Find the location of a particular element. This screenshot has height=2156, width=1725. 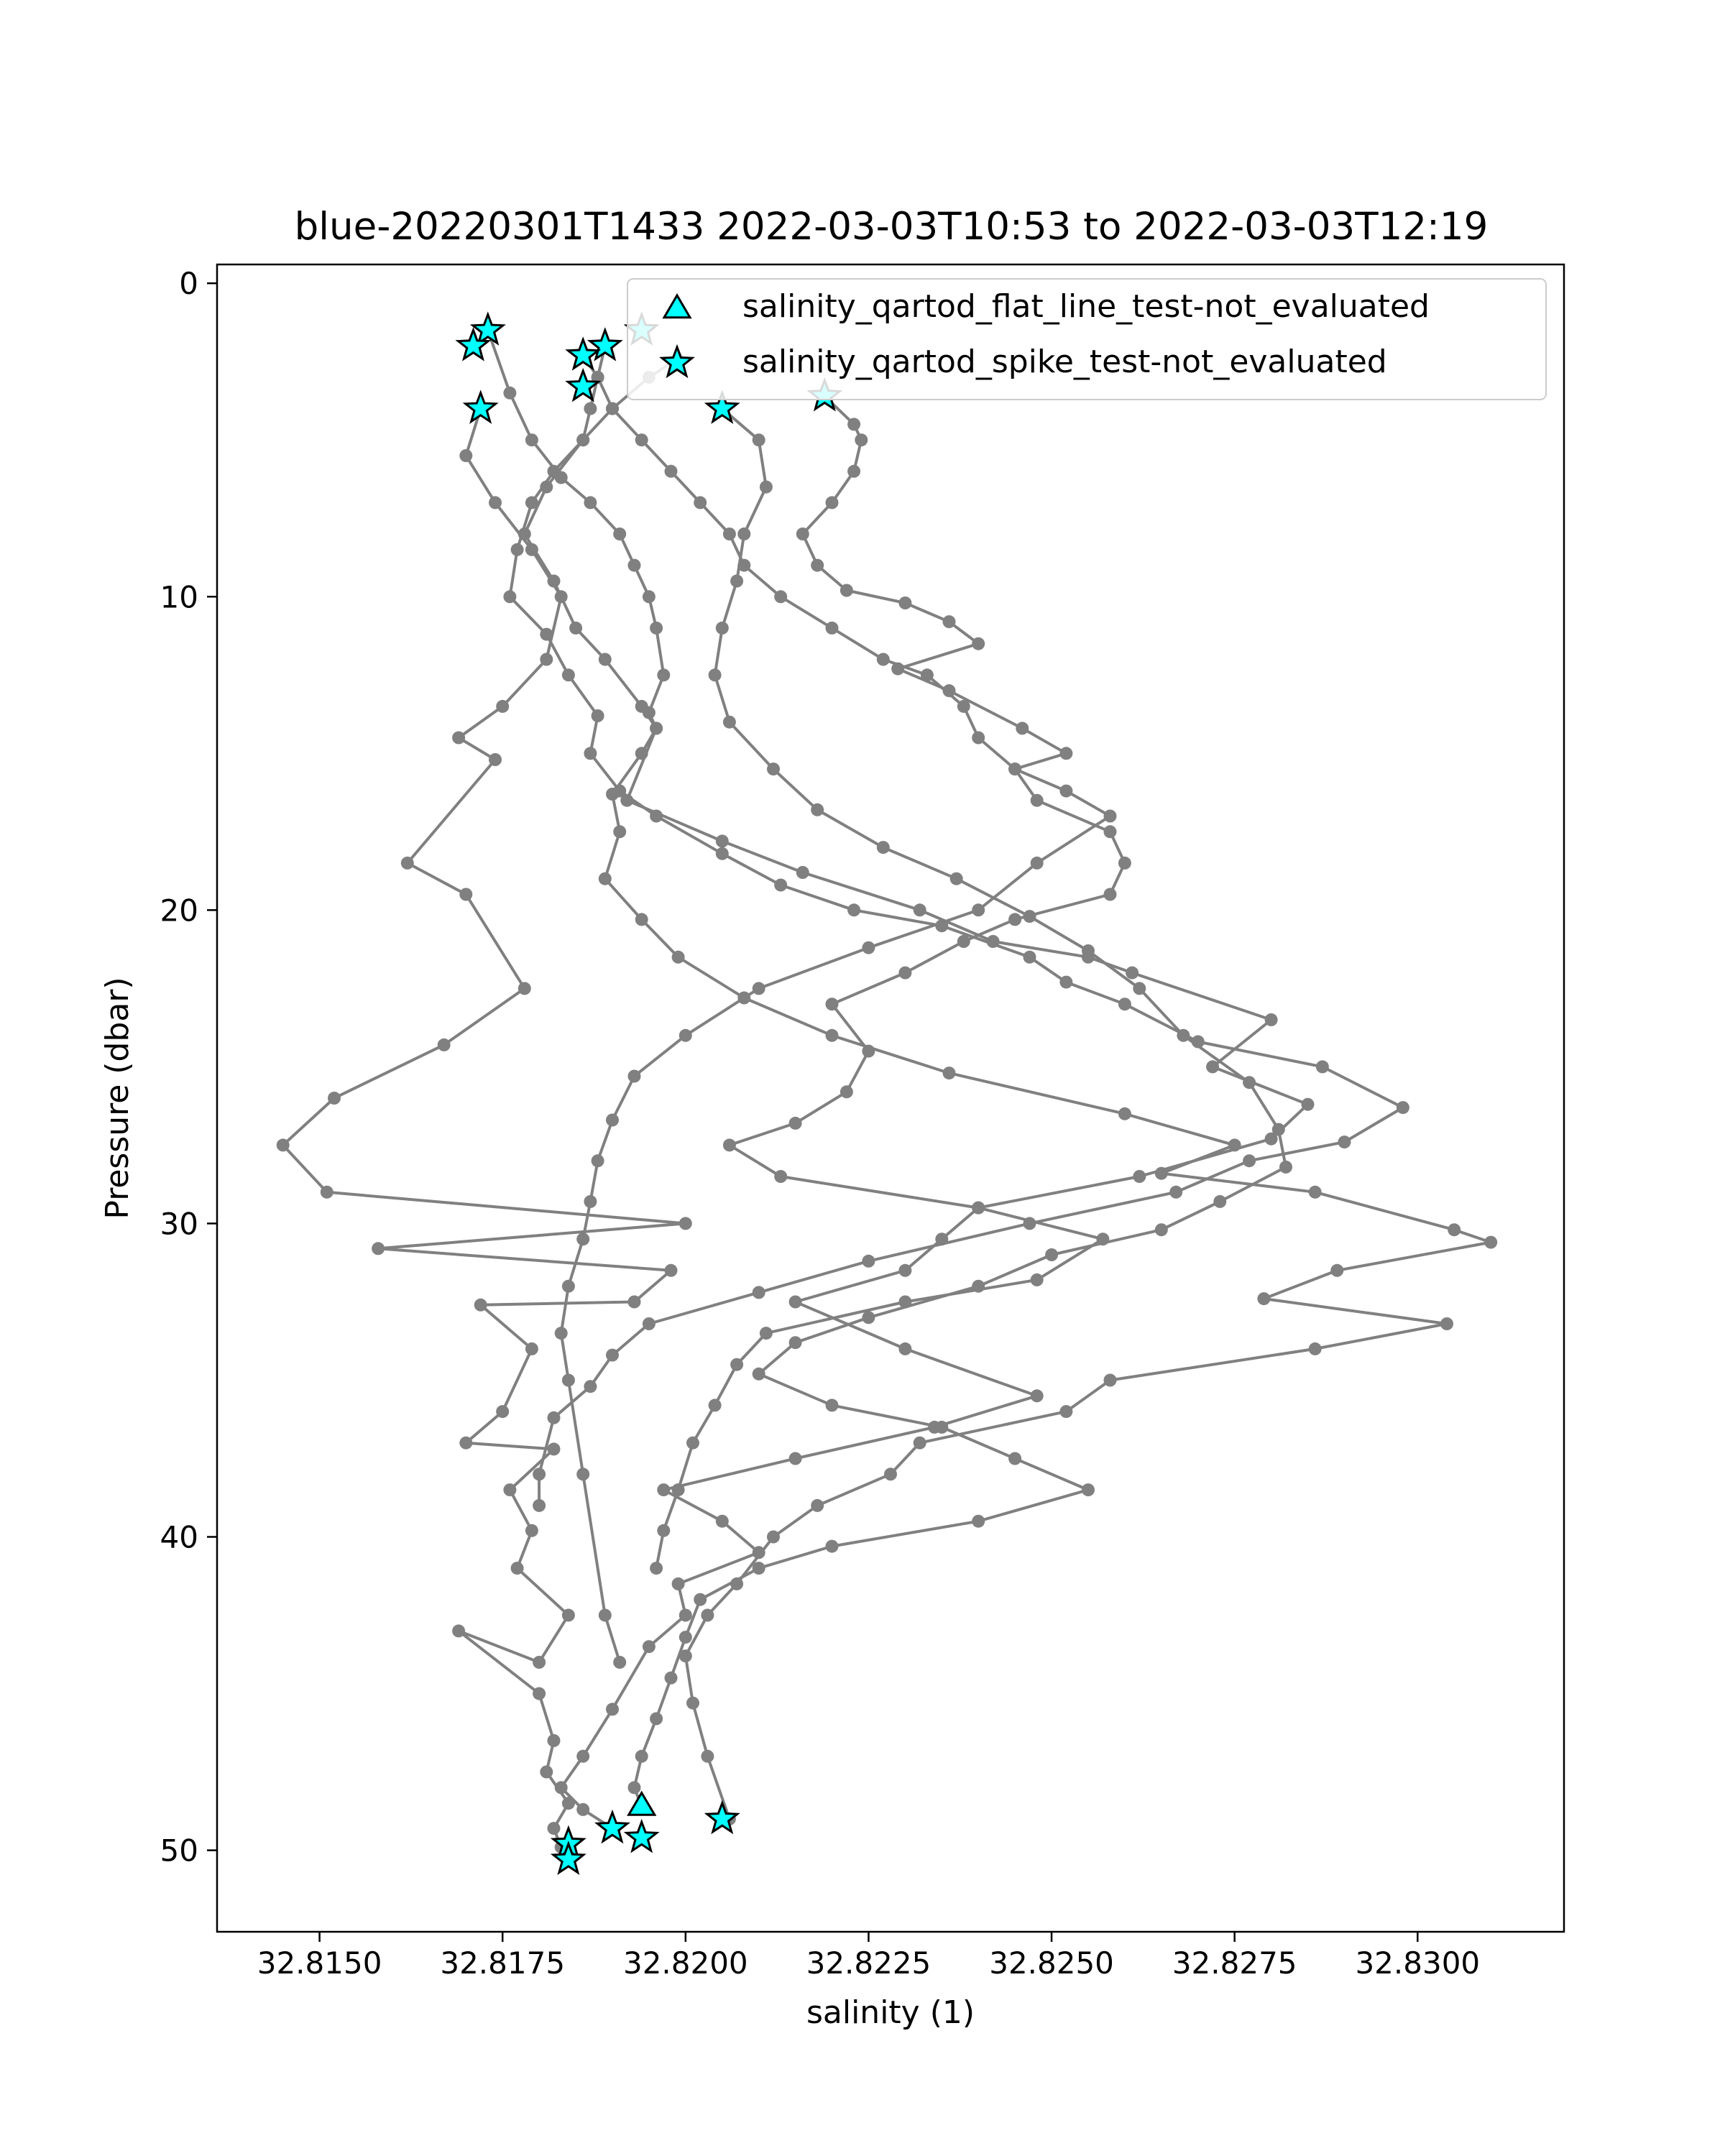

legend-triangle-symbol is located at coordinates (677, 306).